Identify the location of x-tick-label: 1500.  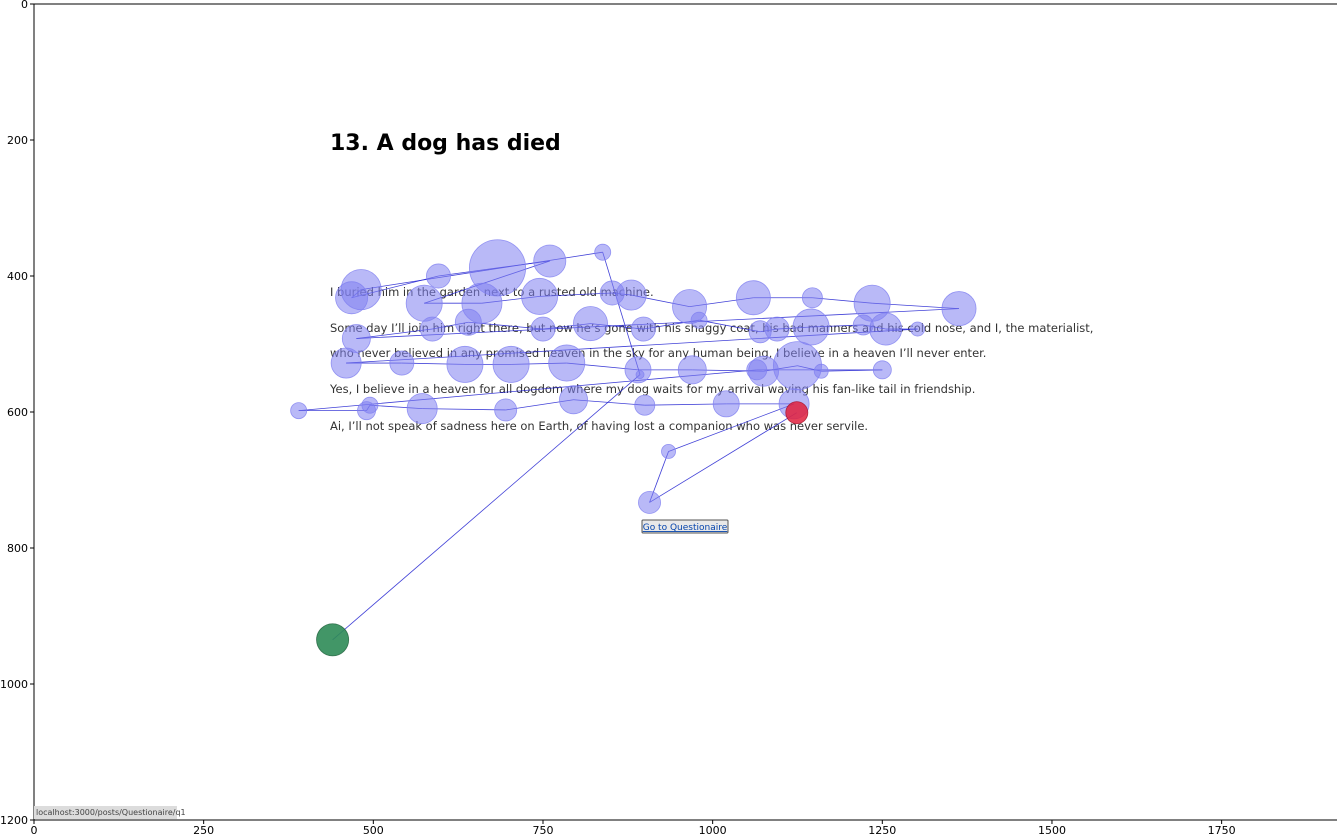
(1052, 830).